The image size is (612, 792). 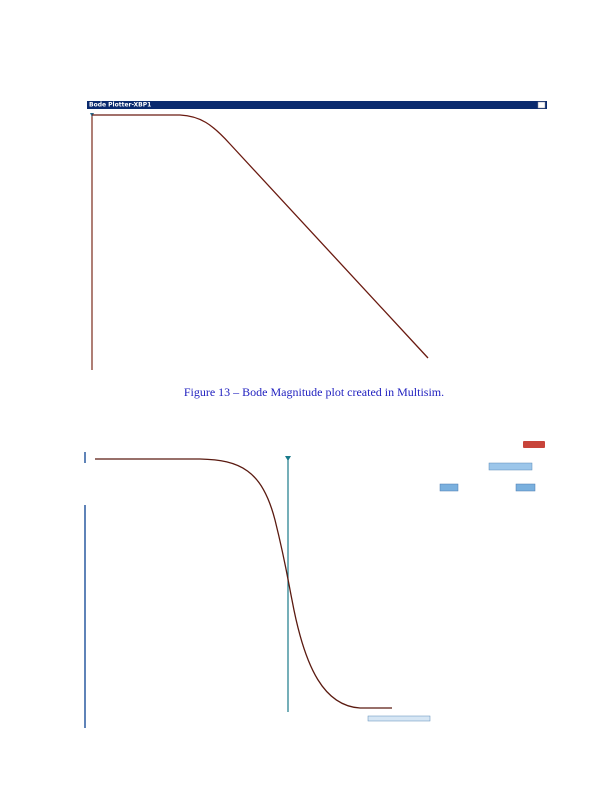 I want to click on cursor-marker, so click(x=288, y=458).